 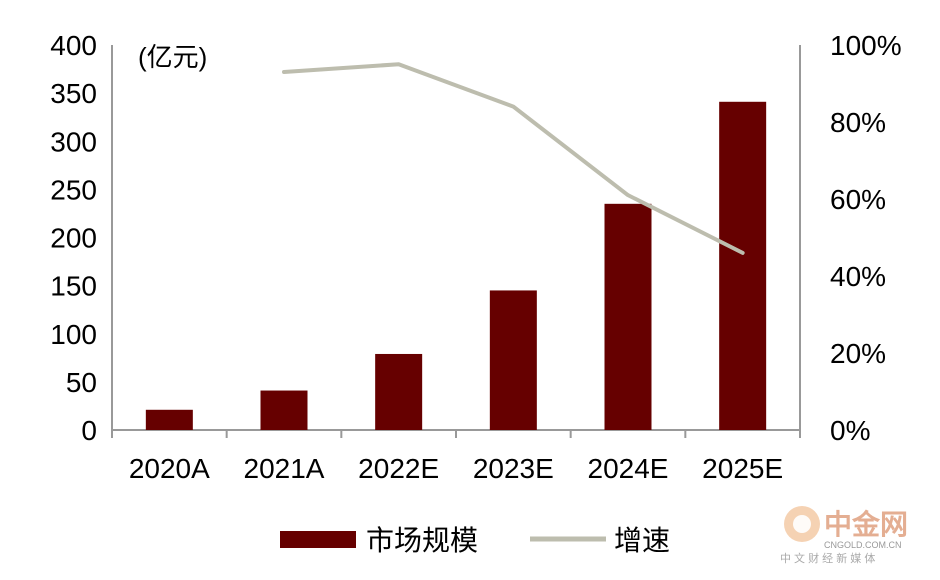 I want to click on x-tick-label: 2025E, so click(x=742, y=468).